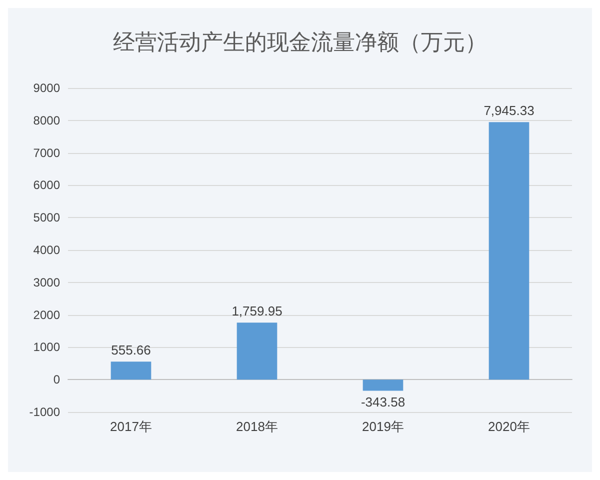 This screenshot has height=480, width=600. What do you see at coordinates (300, 42) in the screenshot?
I see `chart-title: 经营活动产生的现金流量净额（万元）` at bounding box center [300, 42].